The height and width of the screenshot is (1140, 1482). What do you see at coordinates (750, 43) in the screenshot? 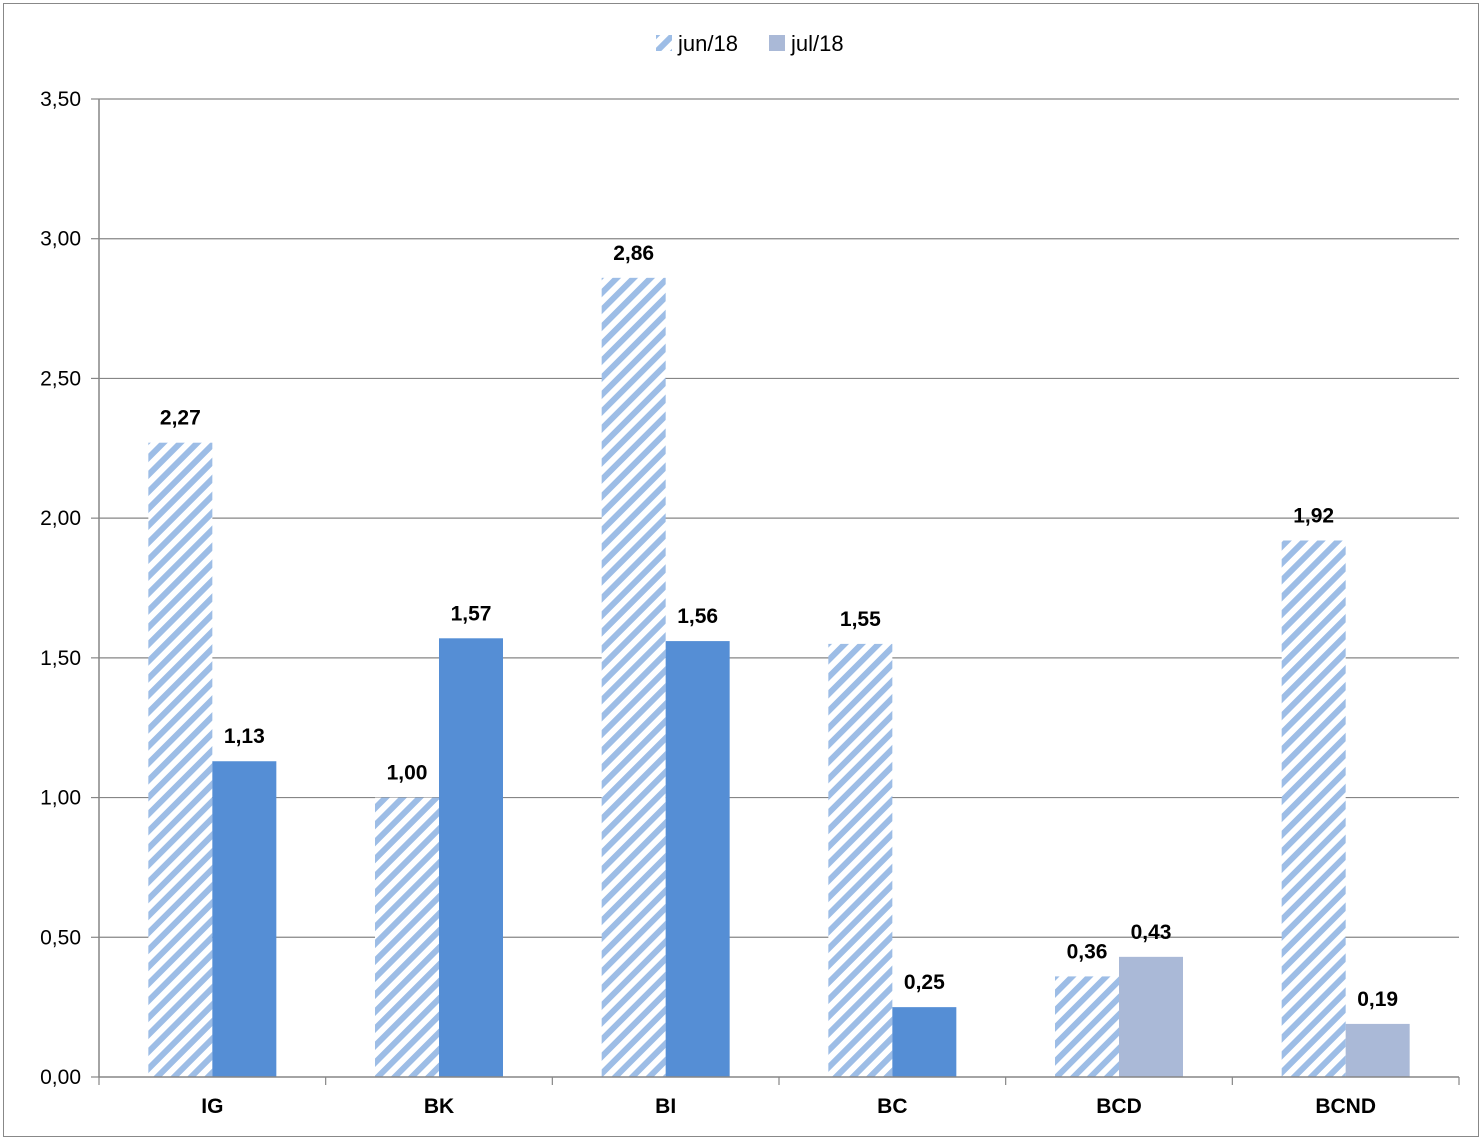
I see `chart-legend: jun/18 jul/18` at bounding box center [750, 43].